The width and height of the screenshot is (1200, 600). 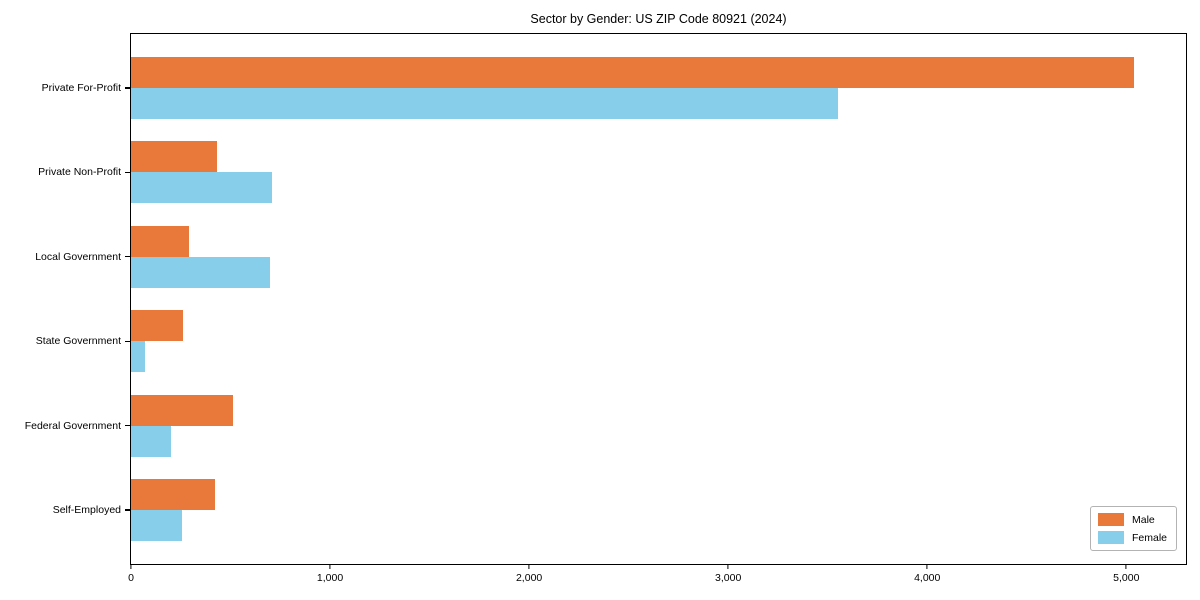 What do you see at coordinates (127, 172) in the screenshot?
I see `y-tick-private-non-profit` at bounding box center [127, 172].